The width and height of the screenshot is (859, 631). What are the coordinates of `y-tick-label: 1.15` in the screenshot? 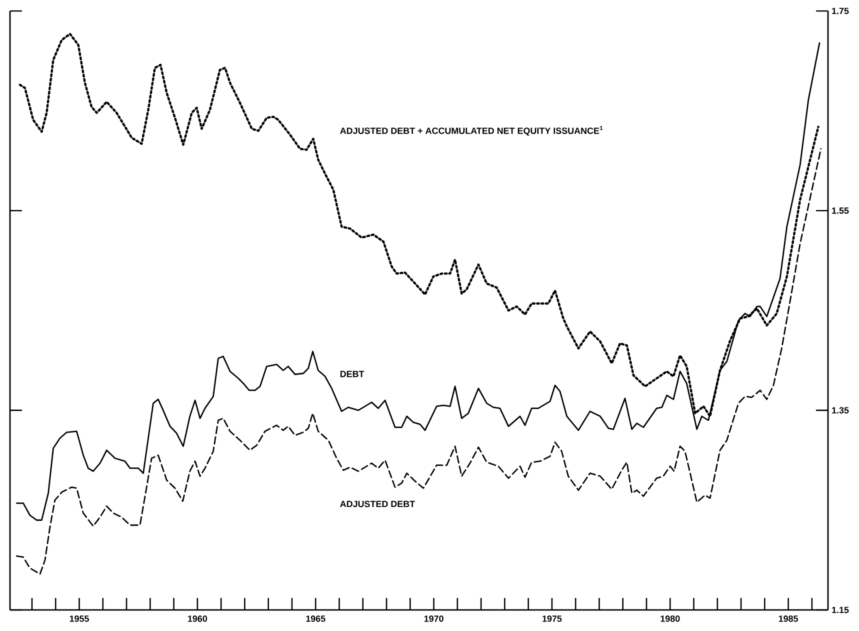 It's located at (840, 610).